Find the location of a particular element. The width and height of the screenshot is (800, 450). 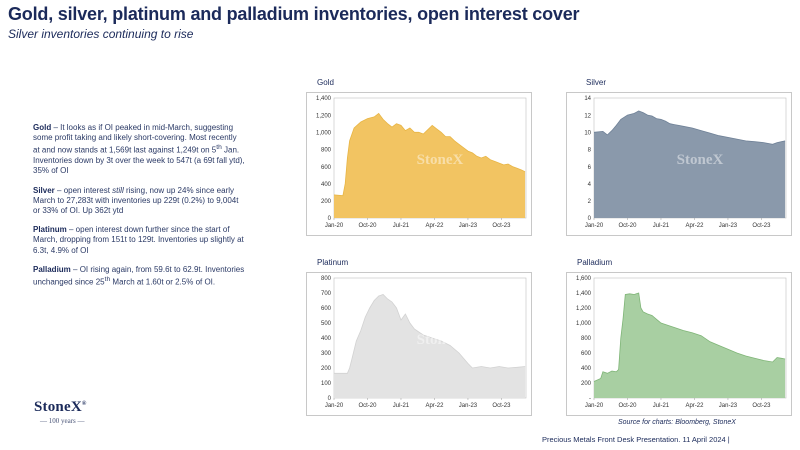

silver-label: Silver is located at coordinates (44, 190).